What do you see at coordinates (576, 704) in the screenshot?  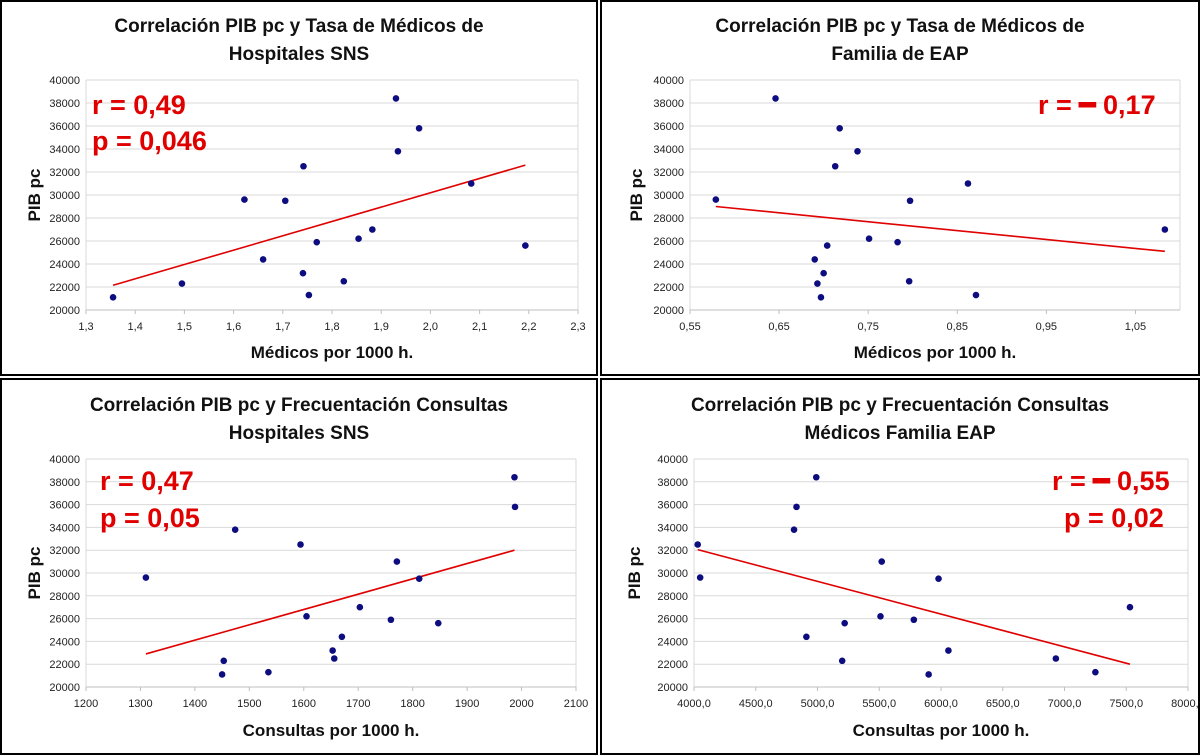 I see `x-tick-label: 2100` at bounding box center [576, 704].